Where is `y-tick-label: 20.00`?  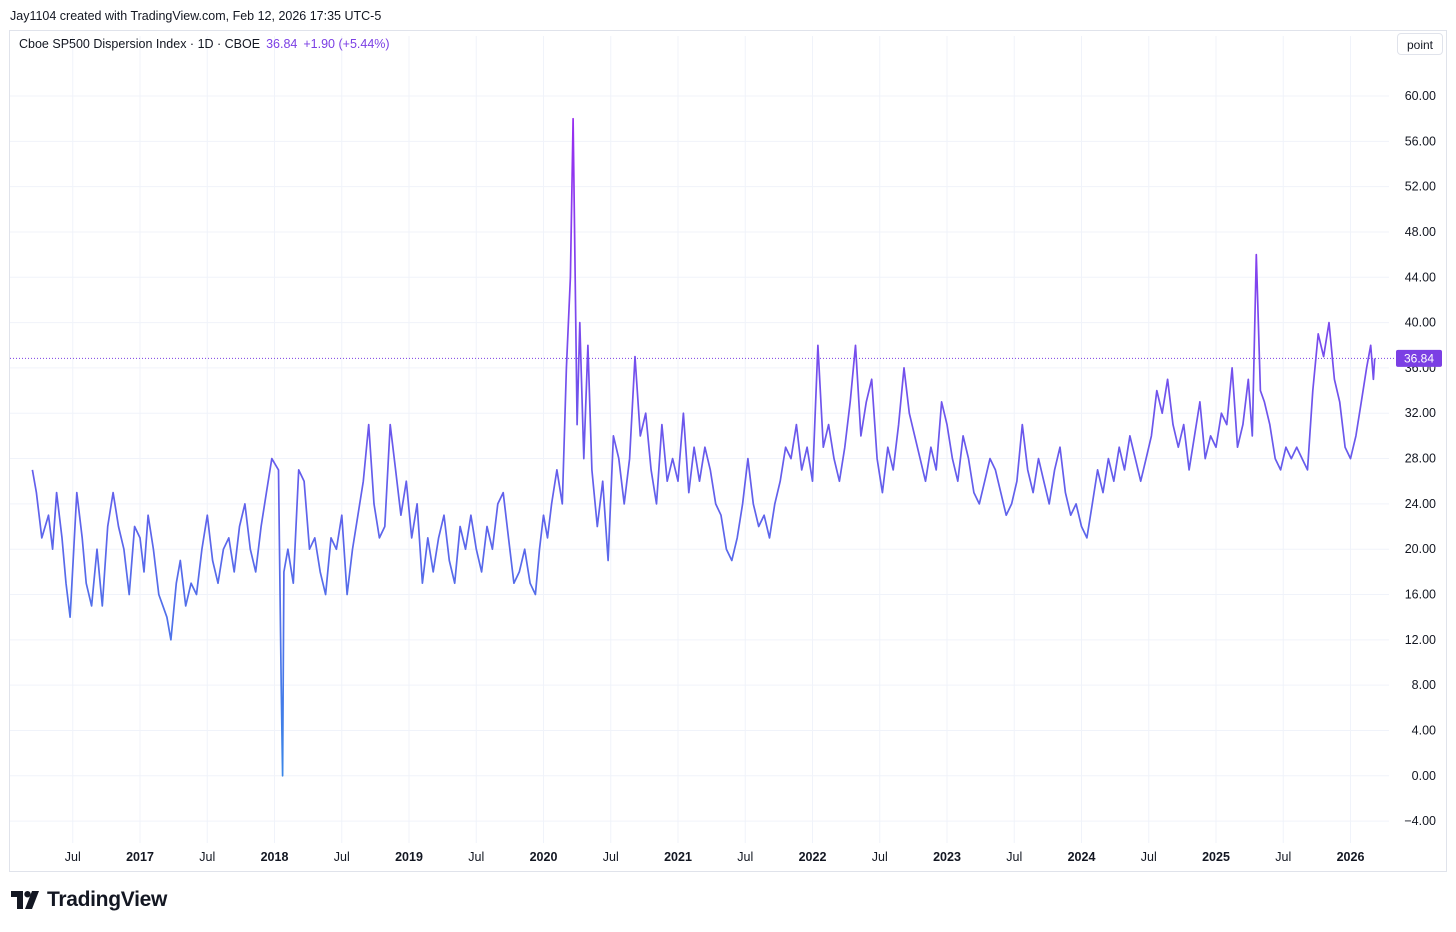 y-tick-label: 20.00 is located at coordinates (1420, 549).